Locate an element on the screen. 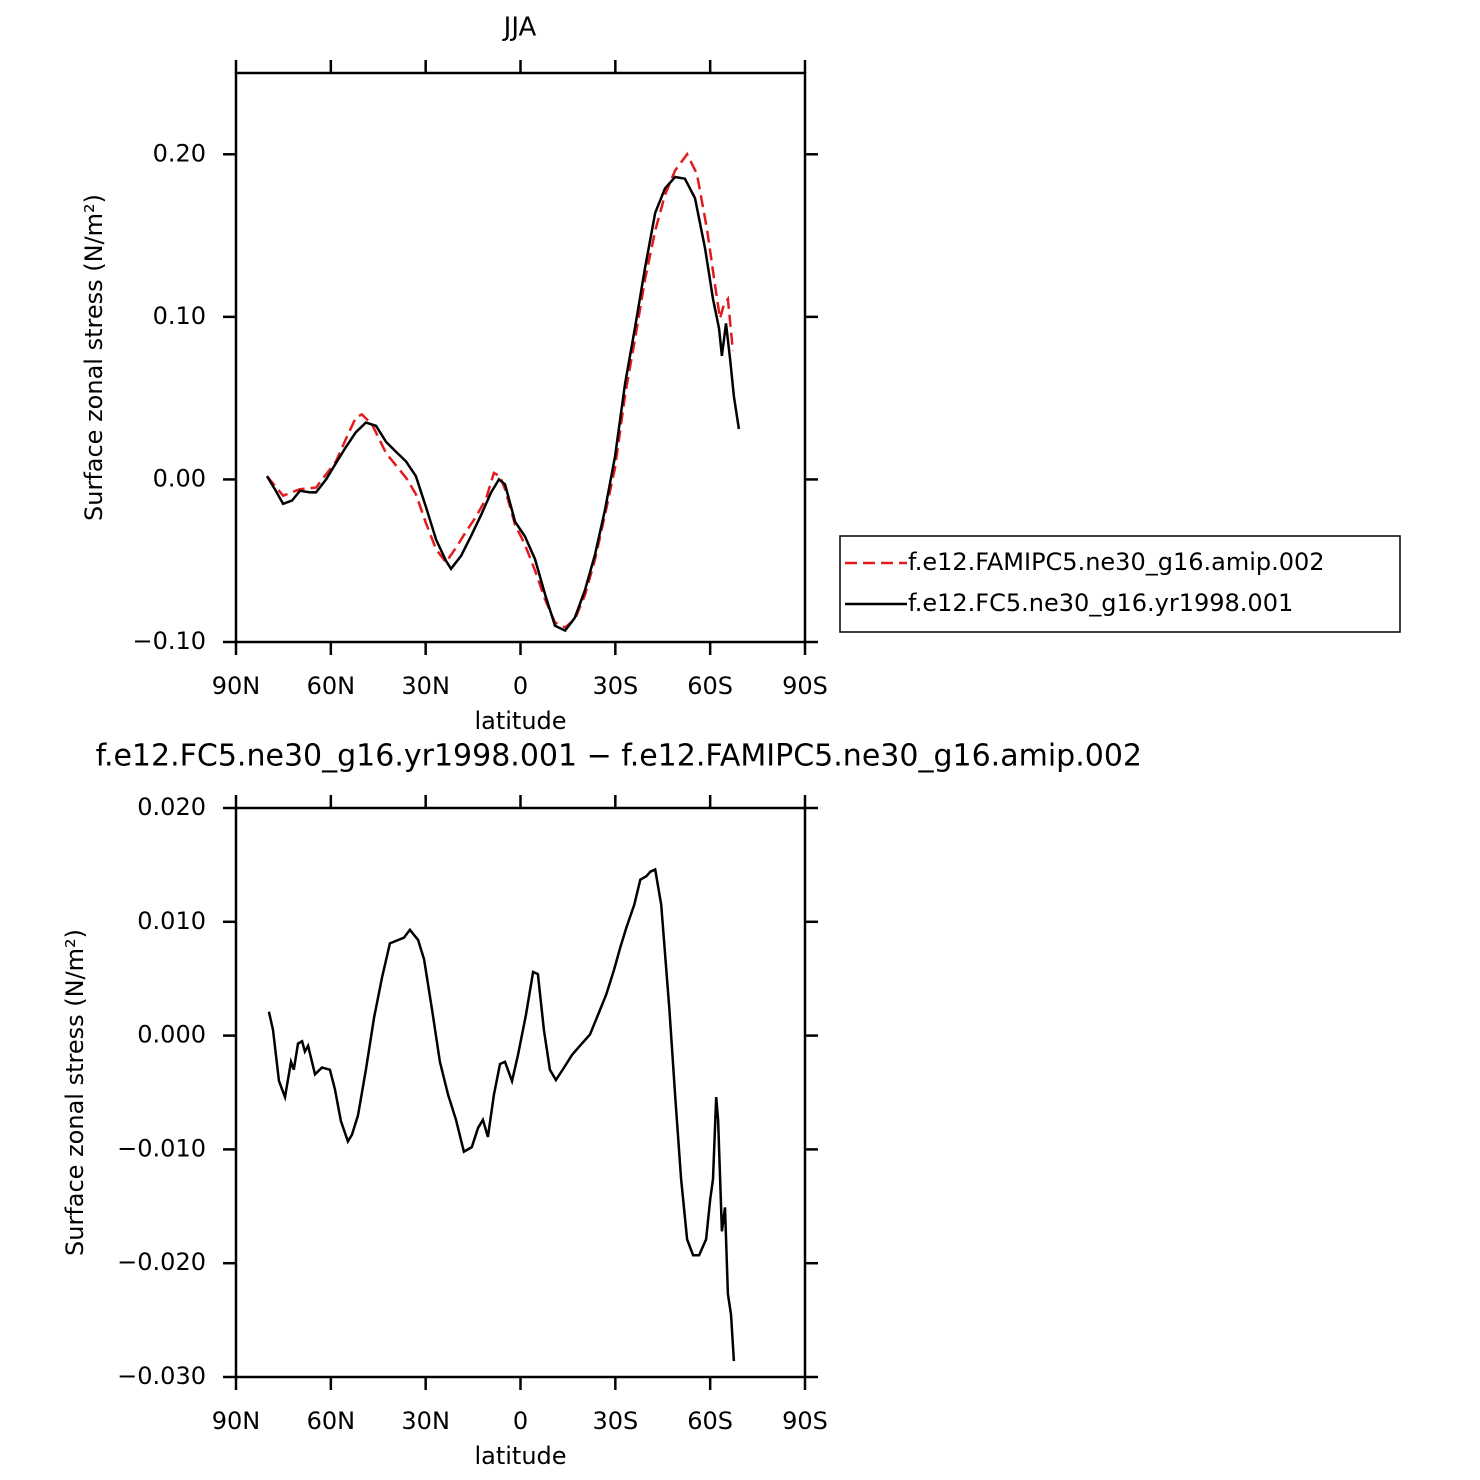  y-tick-label: −0.030 is located at coordinates (161, 1376).